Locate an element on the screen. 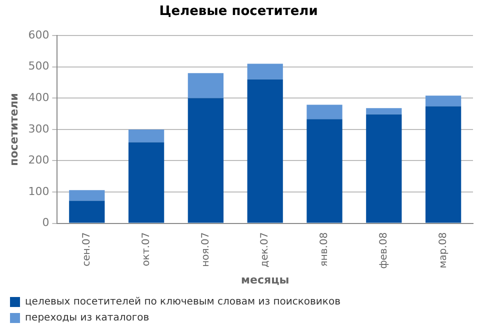  y-tick-label: 500 is located at coordinates (39, 66).